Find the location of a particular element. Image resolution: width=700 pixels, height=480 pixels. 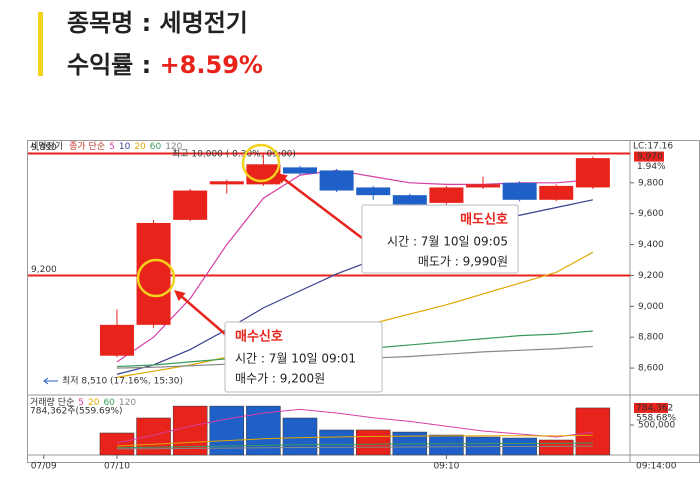

signal-detail: 시간 : 7월 10일 09:01 is located at coordinates (295, 359).